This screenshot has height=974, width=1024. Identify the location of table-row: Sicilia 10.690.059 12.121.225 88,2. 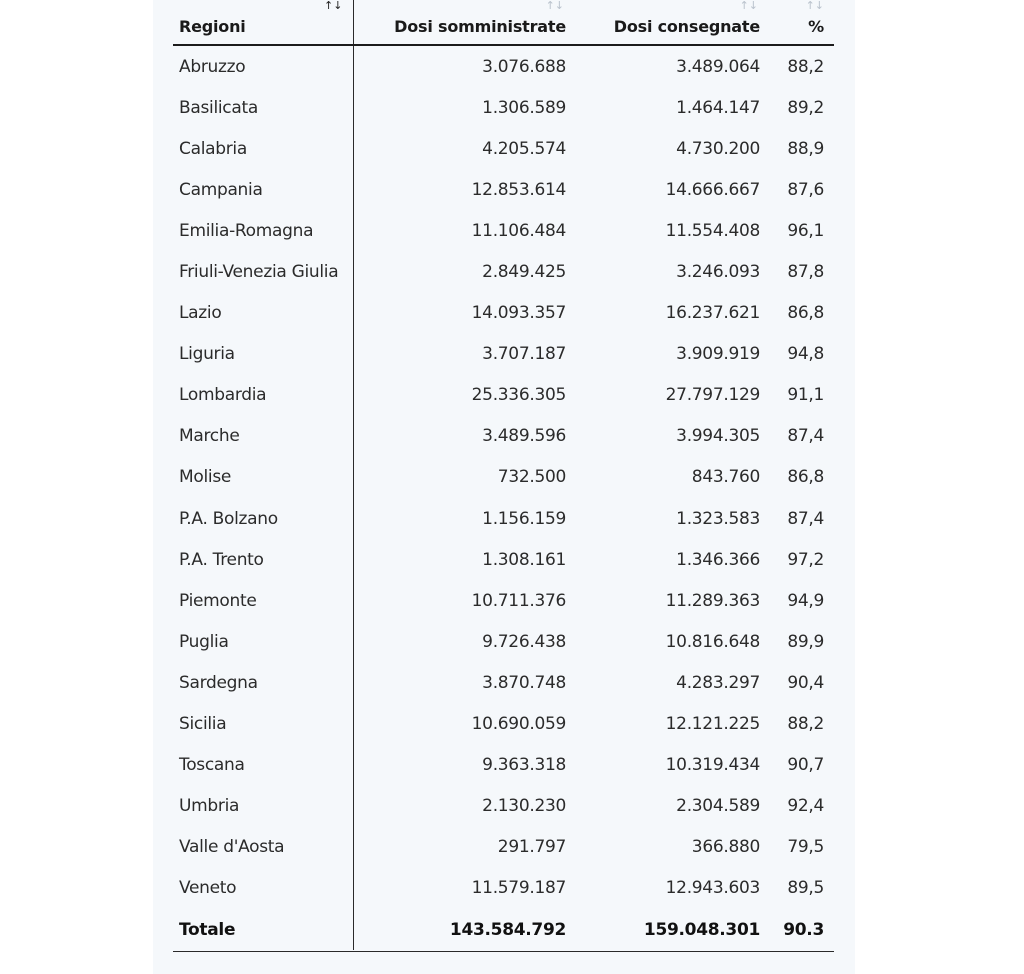
(503, 724).